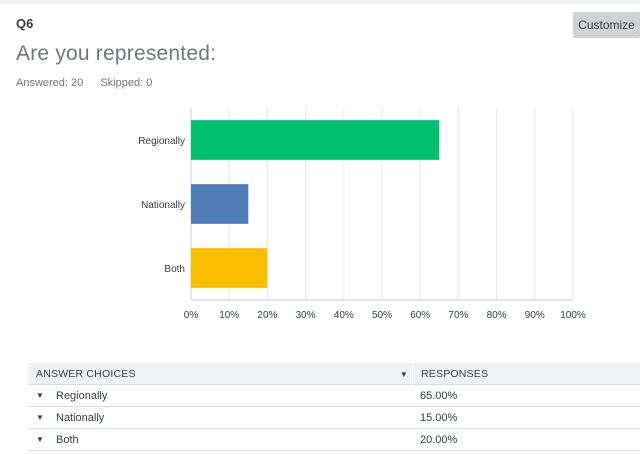 Image resolution: width=640 pixels, height=454 pixels. What do you see at coordinates (126, 83) in the screenshot?
I see `skipped-count: Skipped: 0` at bounding box center [126, 83].